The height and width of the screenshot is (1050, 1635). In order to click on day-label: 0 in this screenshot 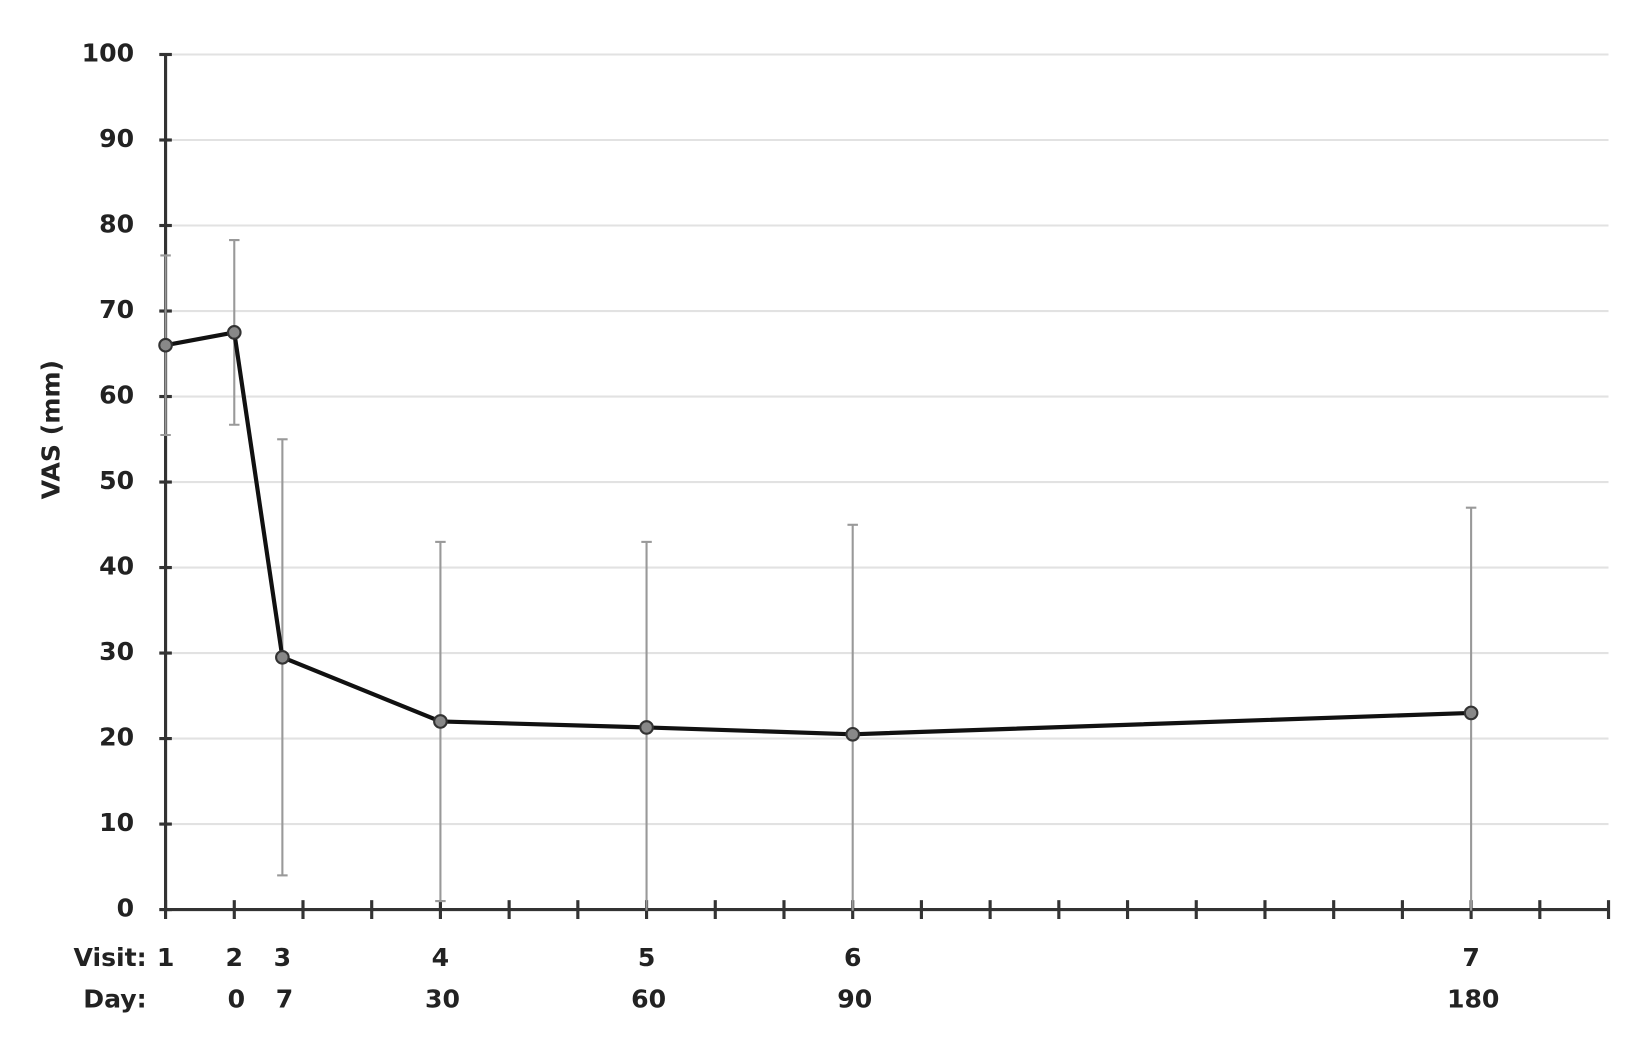, I will do `click(236, 999)`.